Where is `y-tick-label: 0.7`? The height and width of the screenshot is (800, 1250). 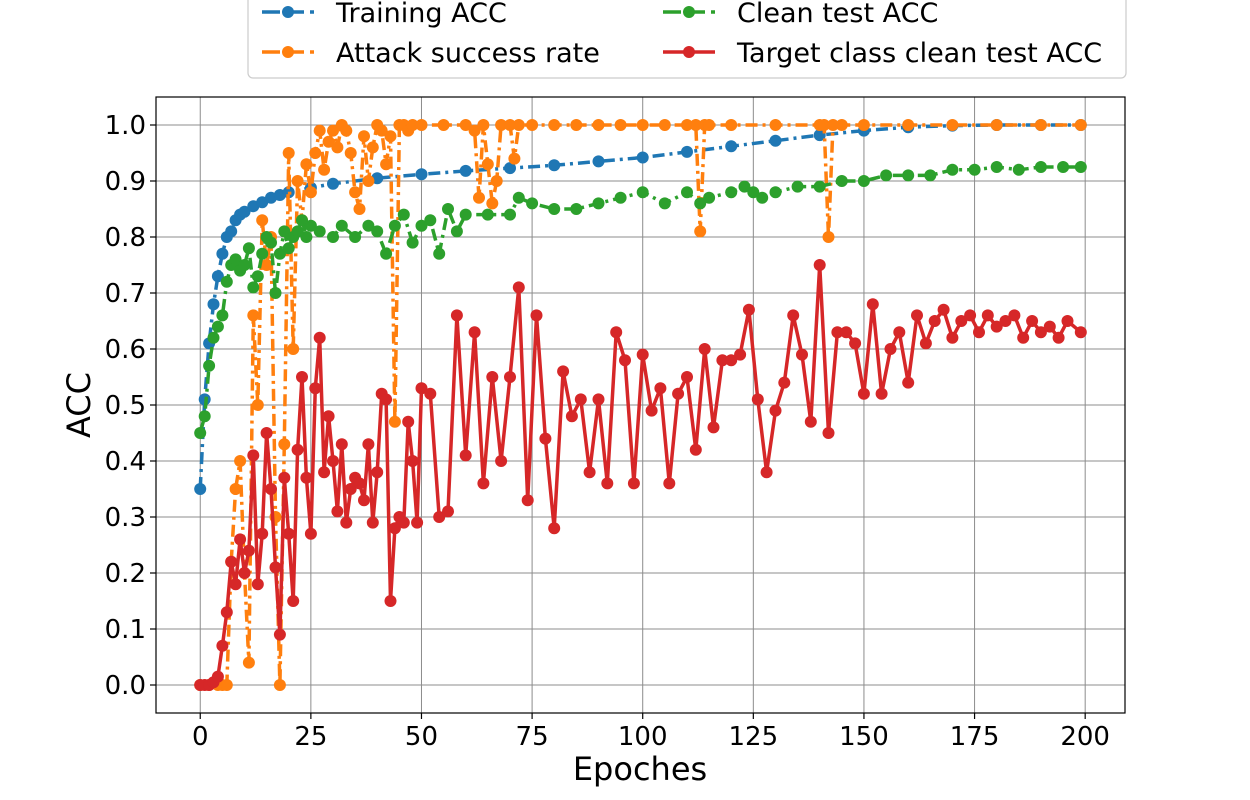 y-tick-label: 0.7 is located at coordinates (125, 294).